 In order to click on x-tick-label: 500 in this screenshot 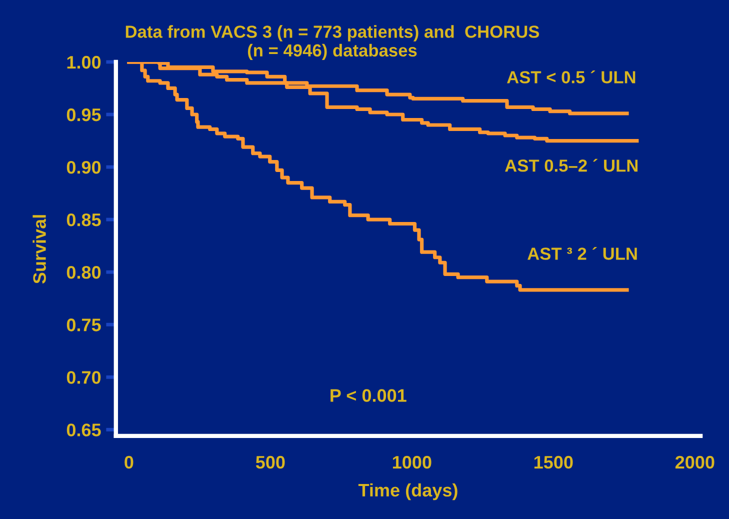, I will do `click(270, 462)`.